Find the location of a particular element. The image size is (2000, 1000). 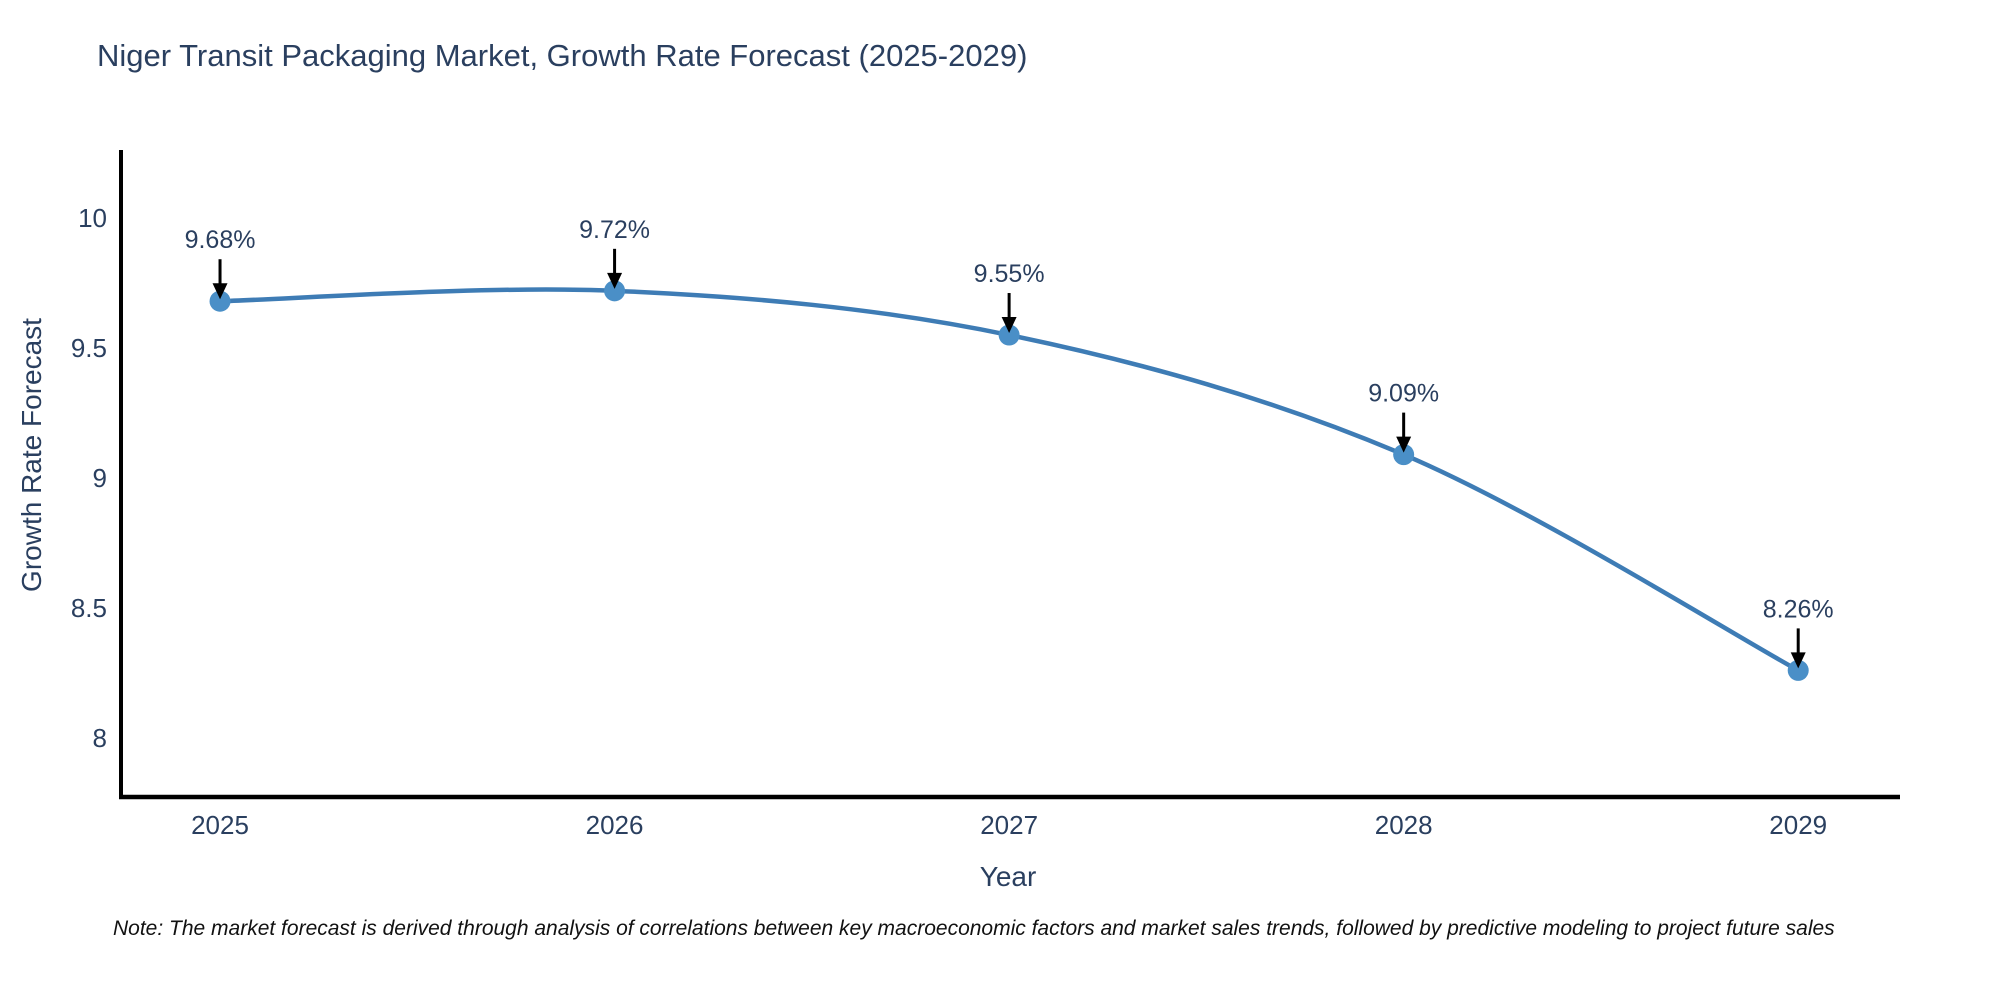

data-point-2026 is located at coordinates (615, 291).